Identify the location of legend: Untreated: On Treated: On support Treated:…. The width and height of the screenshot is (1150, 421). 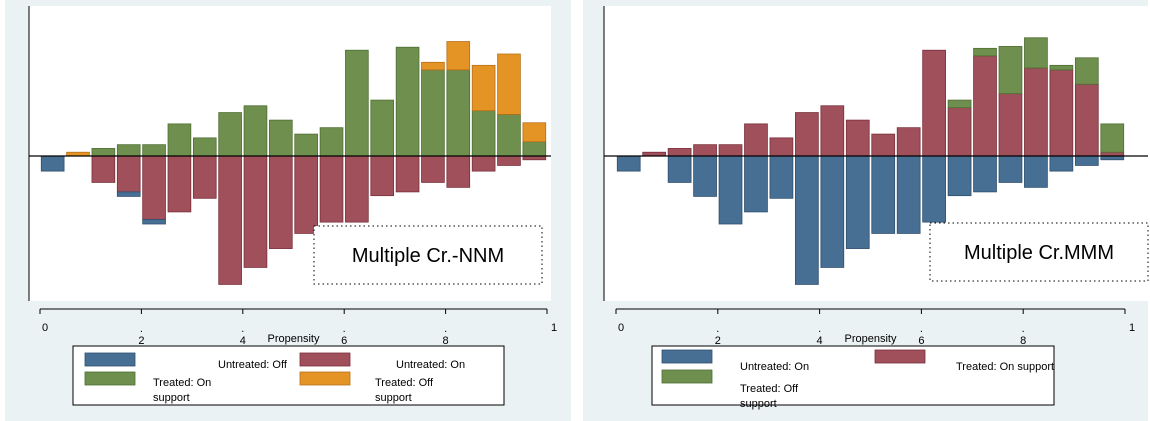
(853, 377).